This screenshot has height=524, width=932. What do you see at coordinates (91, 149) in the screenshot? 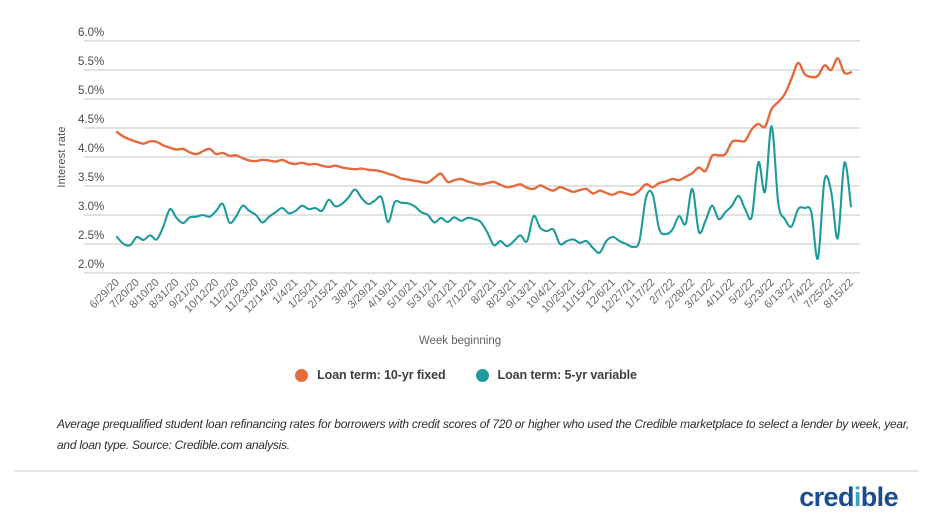
I see `y-tick-label: 4.0%` at bounding box center [91, 149].